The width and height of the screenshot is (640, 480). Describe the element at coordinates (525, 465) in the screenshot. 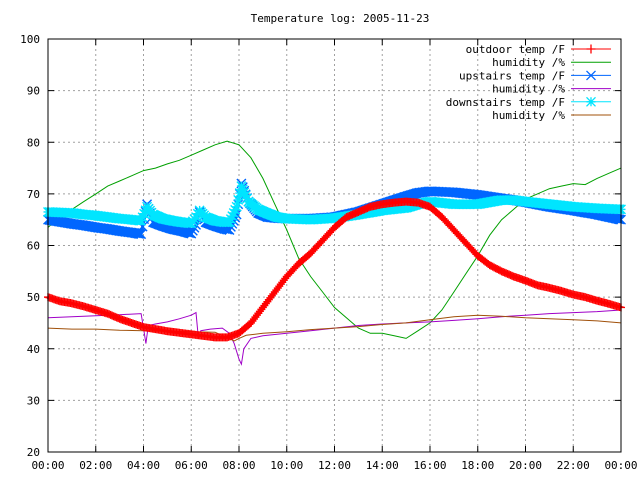

I see `x-tick-label: 20:00` at that location.